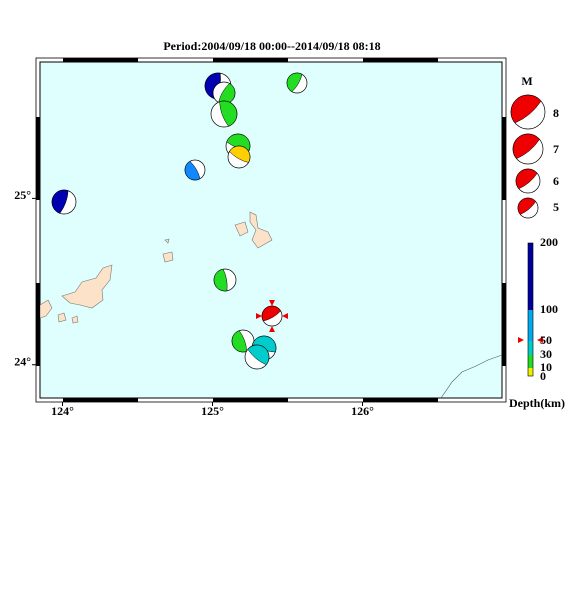 The height and width of the screenshot is (605, 585). What do you see at coordinates (526, 81) in the screenshot?
I see `m-legend-title: M` at bounding box center [526, 81].